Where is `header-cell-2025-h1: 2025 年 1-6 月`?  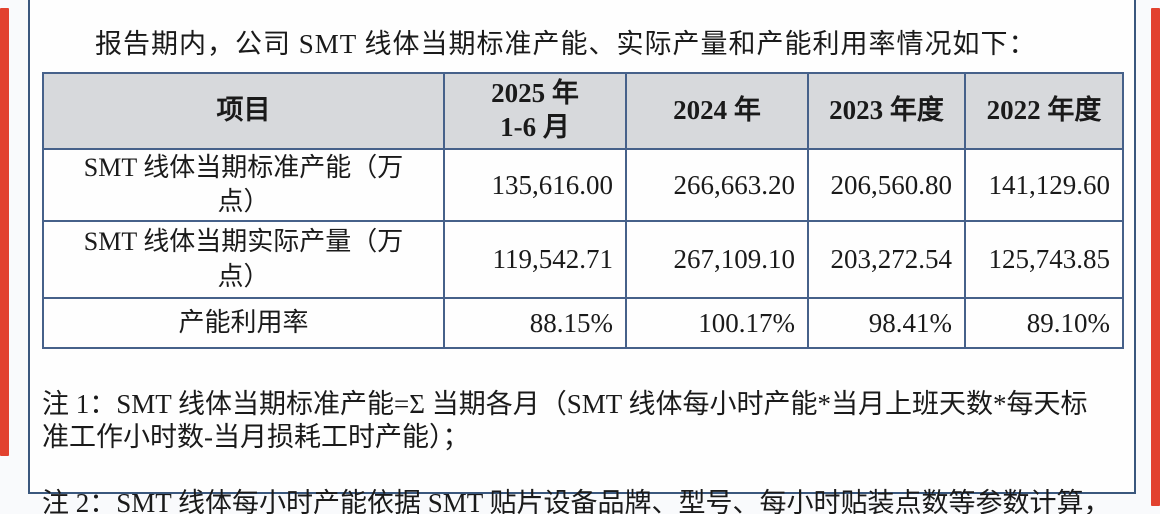 header-cell-2025-h1: 2025 年 1-6 月 is located at coordinates (535, 111).